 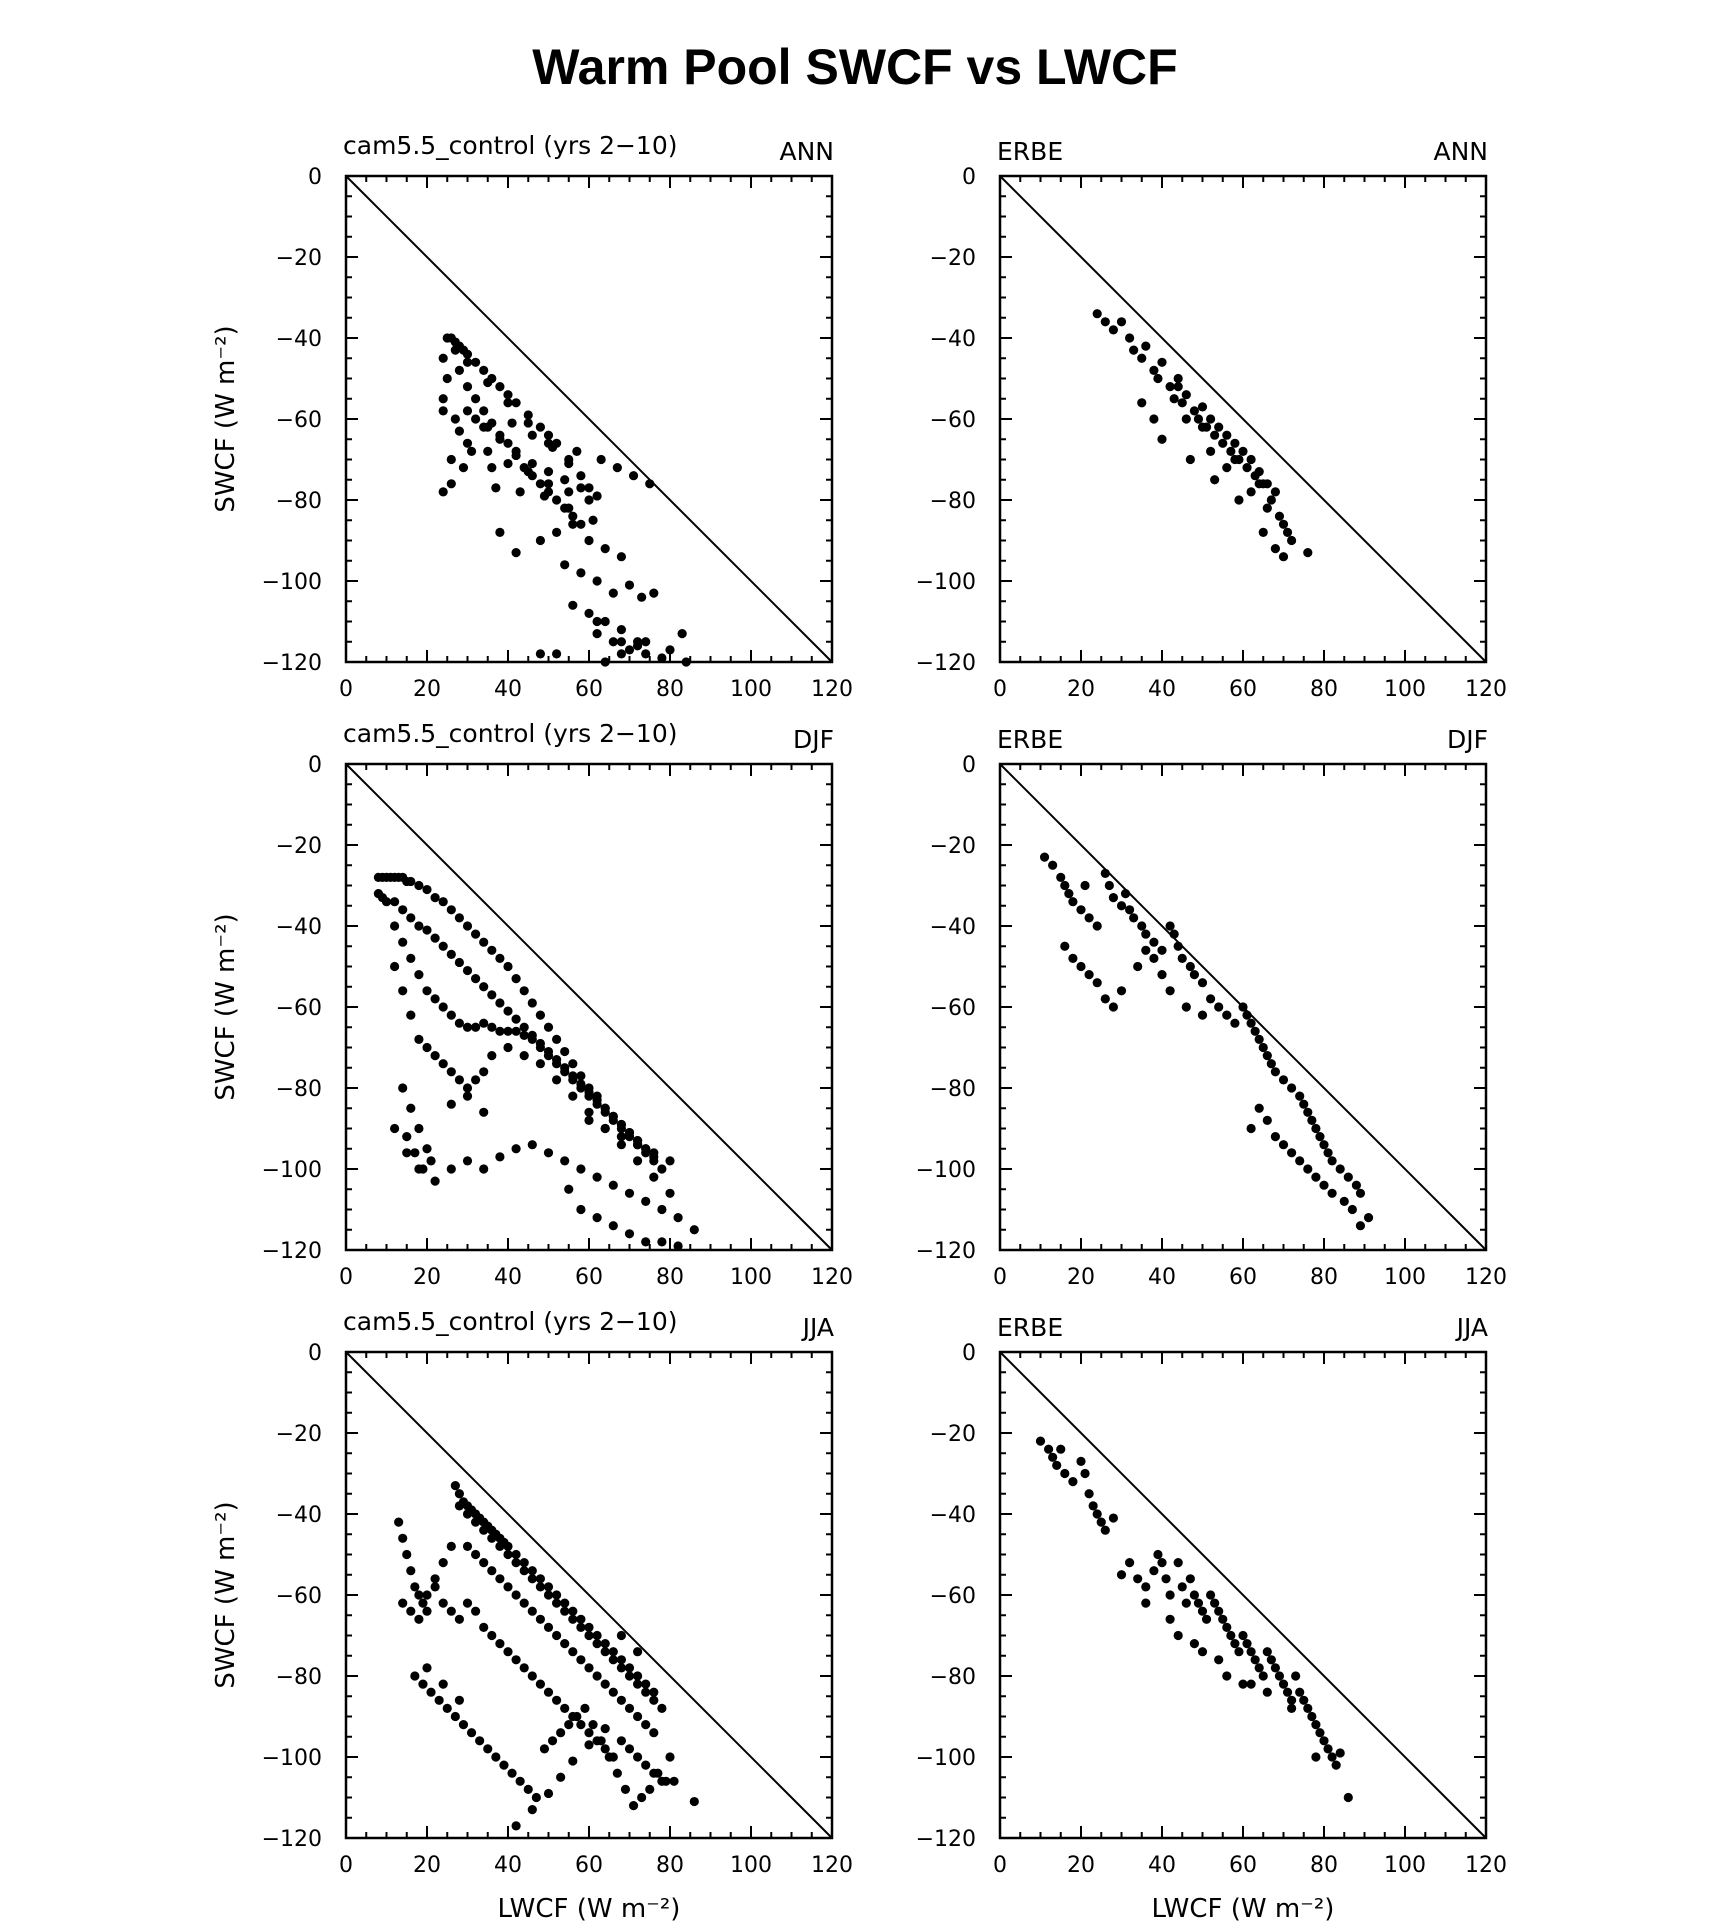 I want to click on y-tick-label: −120, so click(x=946, y=1251).